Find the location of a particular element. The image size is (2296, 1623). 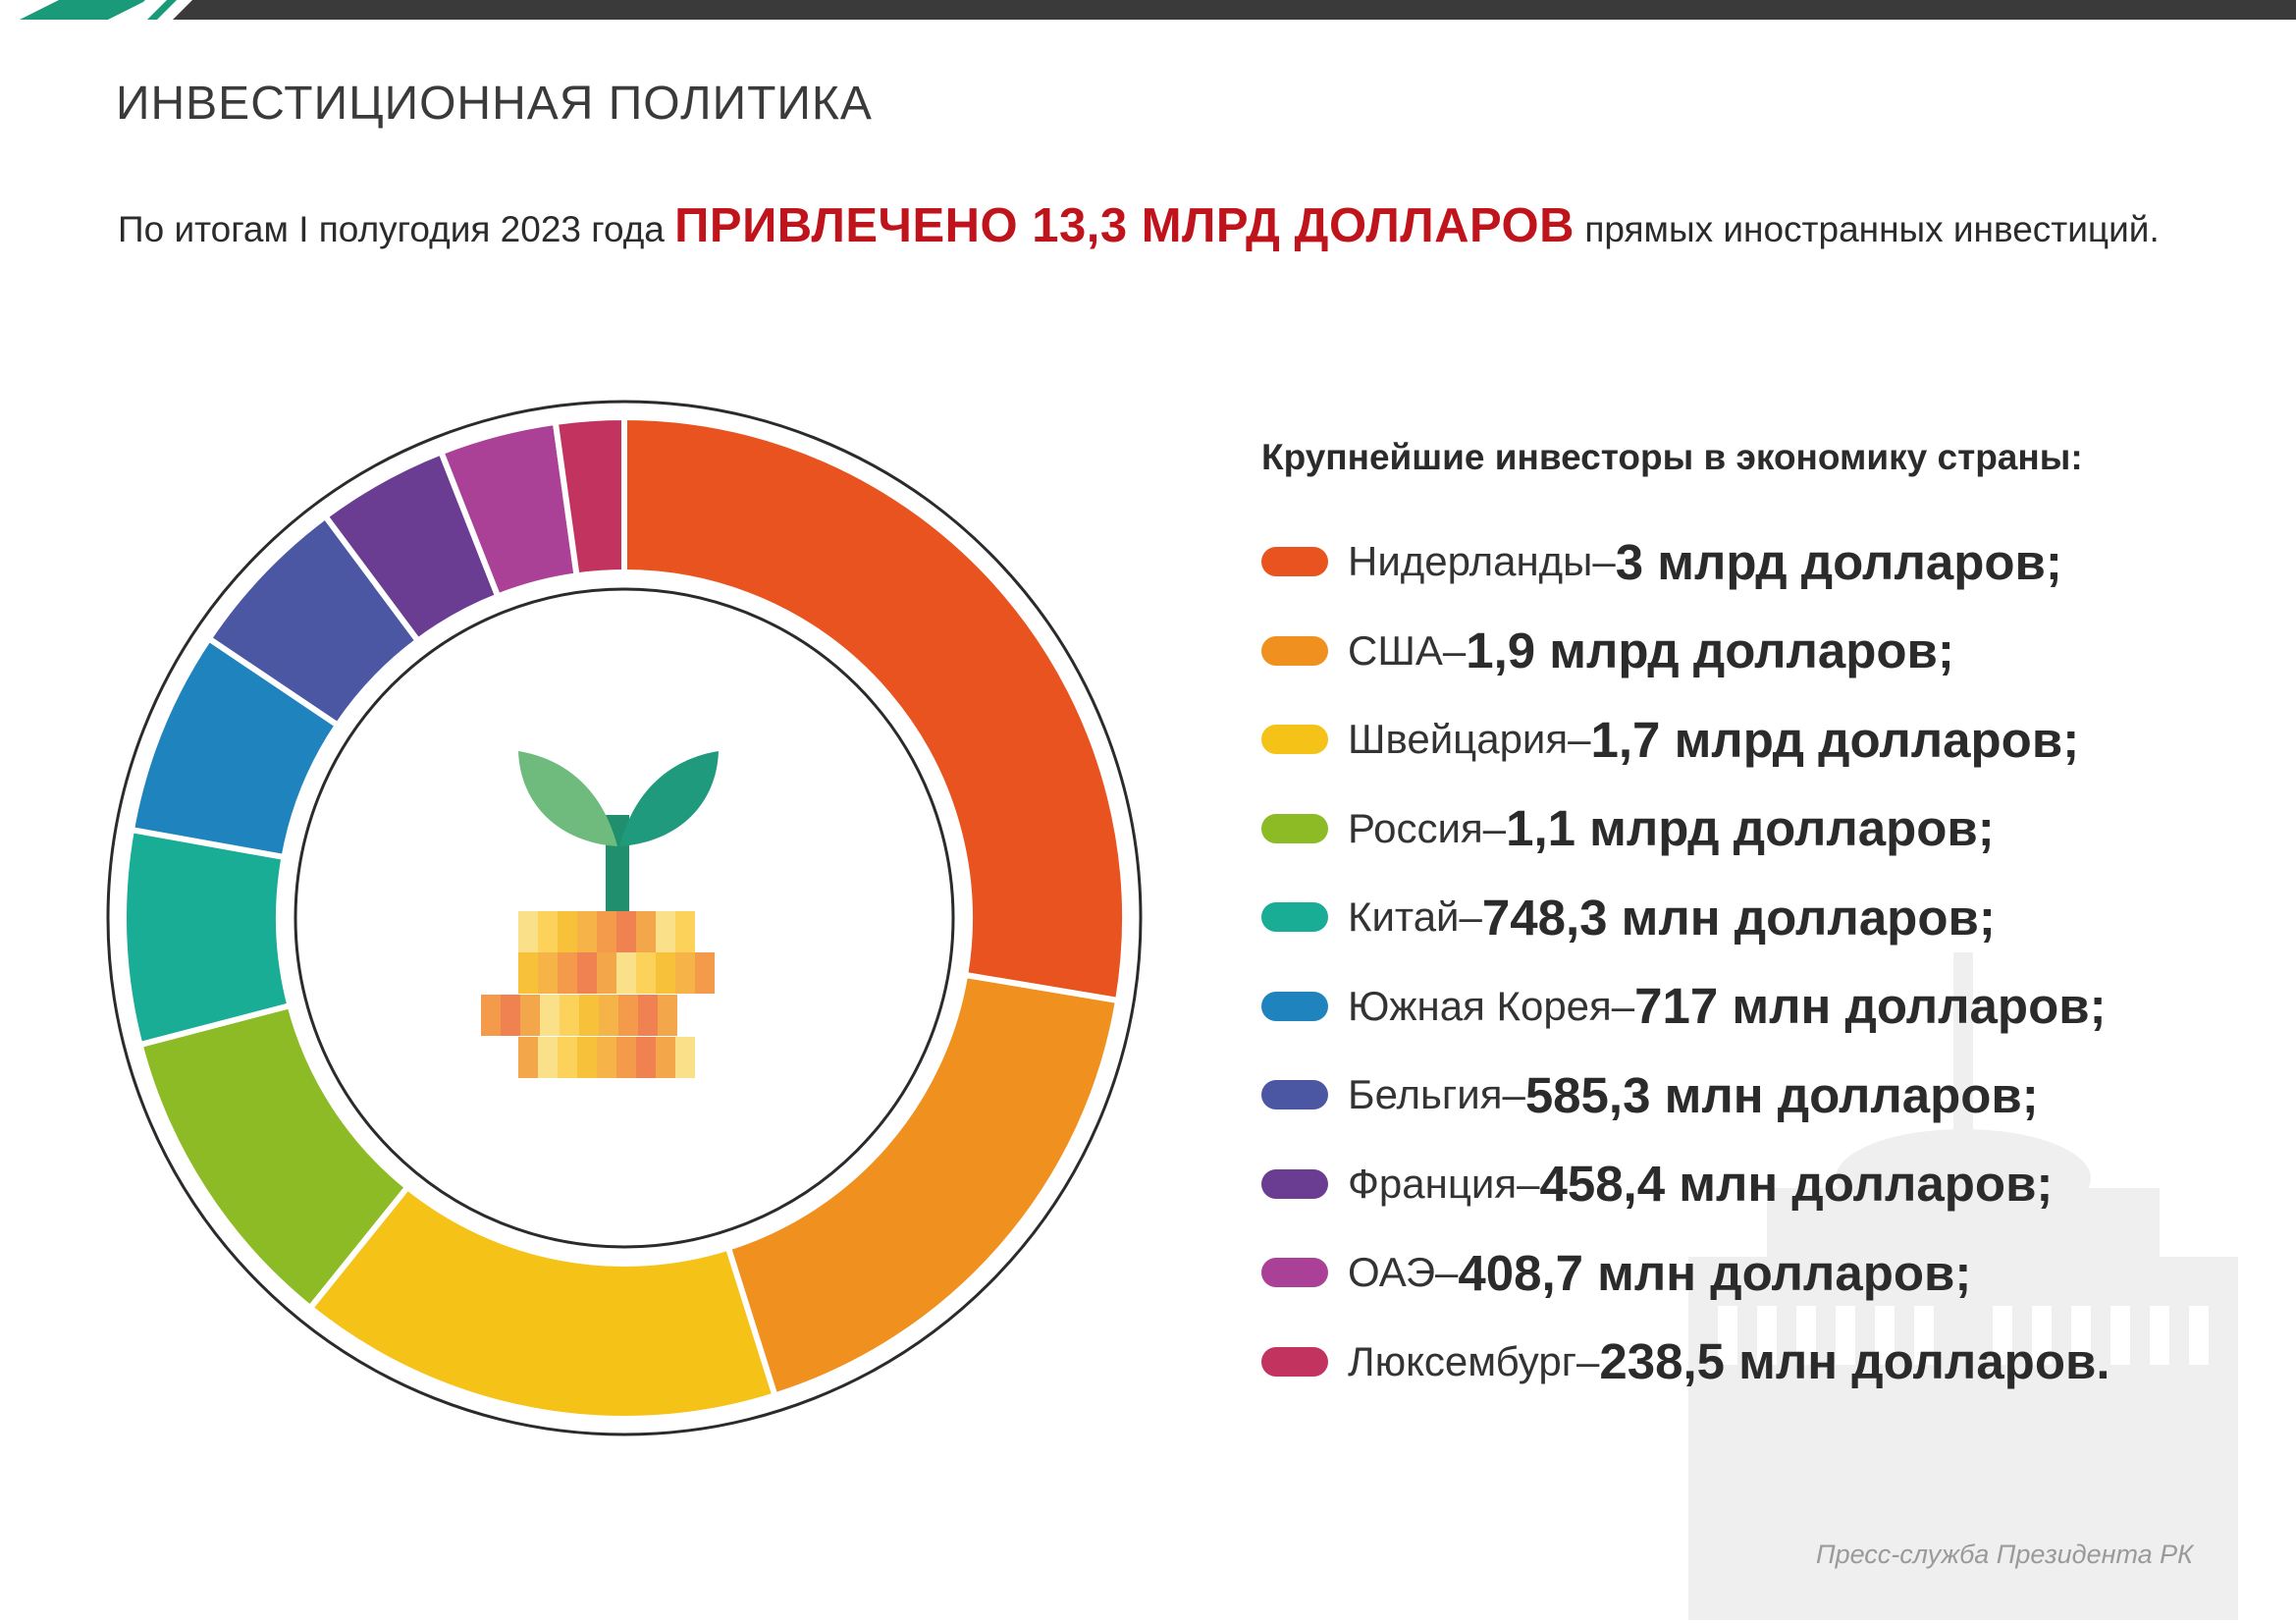

legend-item: Нидерланды – 3 млрд долларов; is located at coordinates (1776, 562).